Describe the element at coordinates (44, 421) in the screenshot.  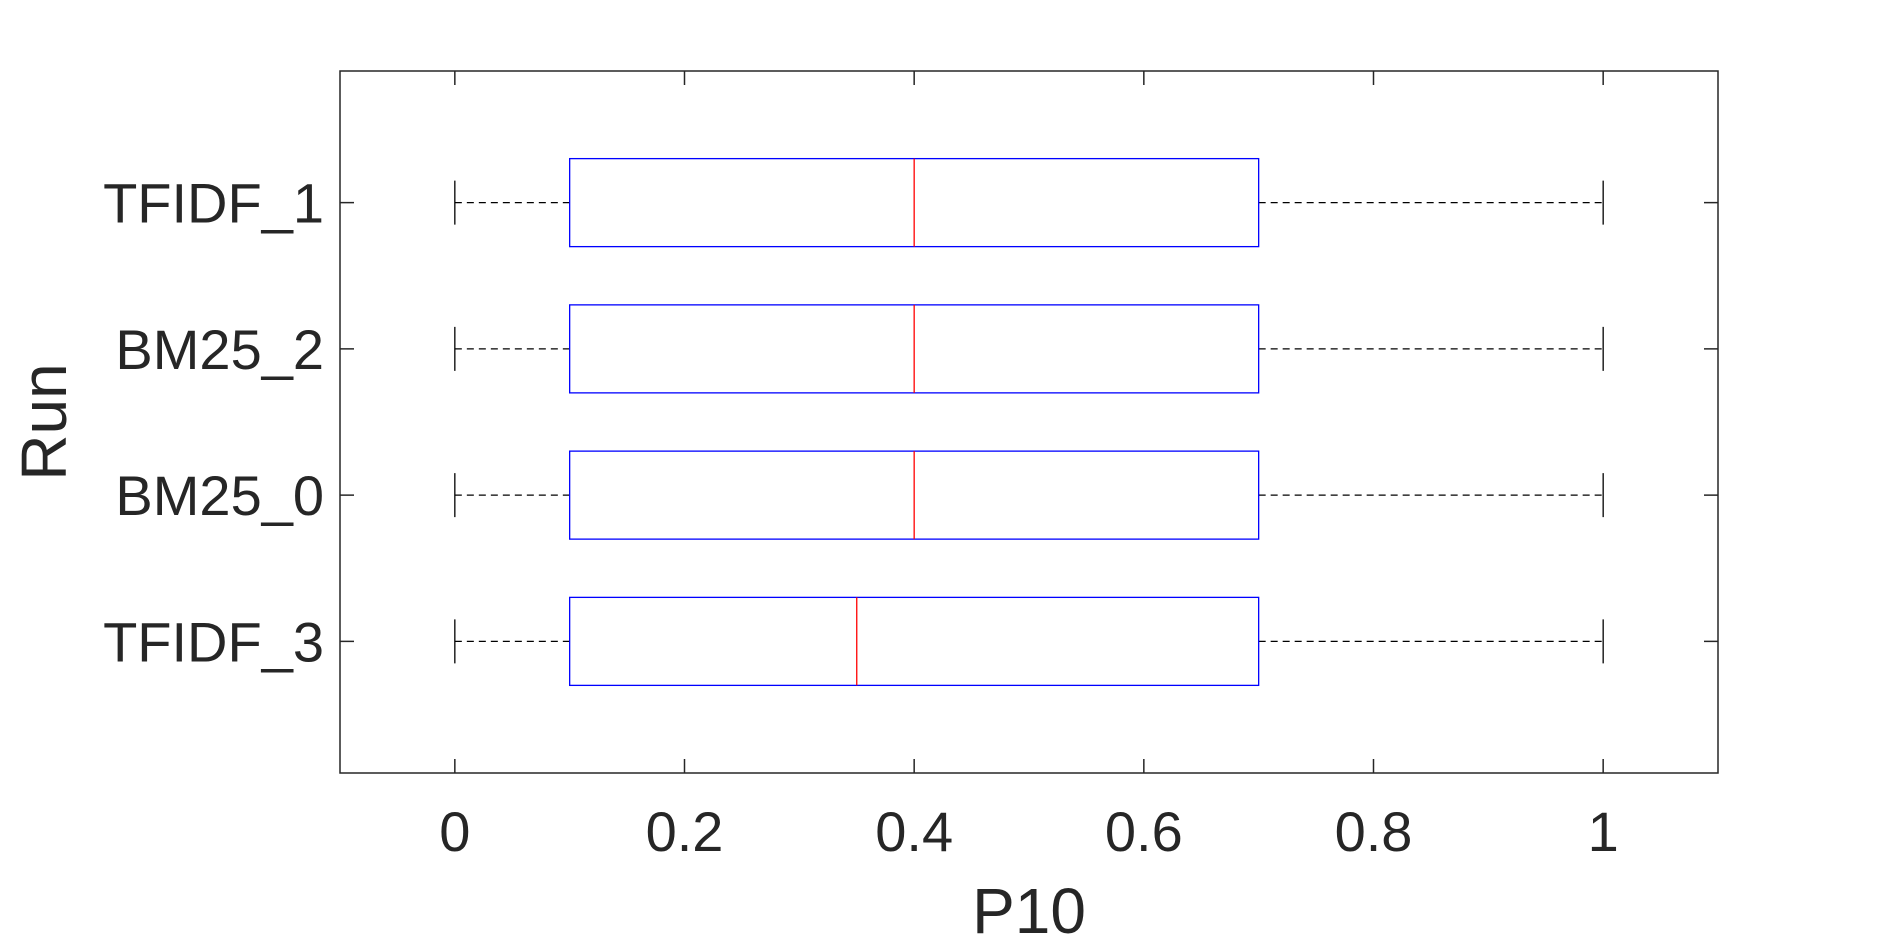
I see `y-axis-title: Run` at that location.